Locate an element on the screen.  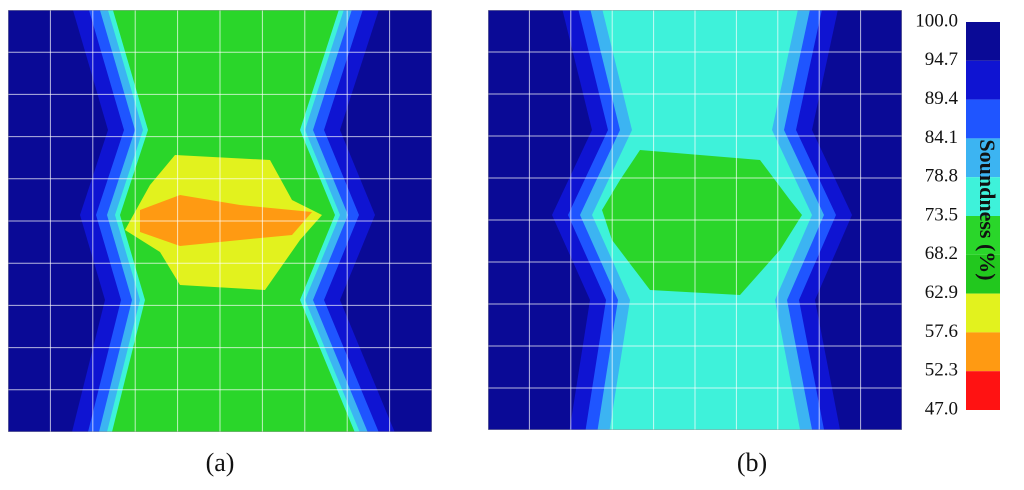
colorbar-label: Soundness (%) is located at coordinates (987, 209).